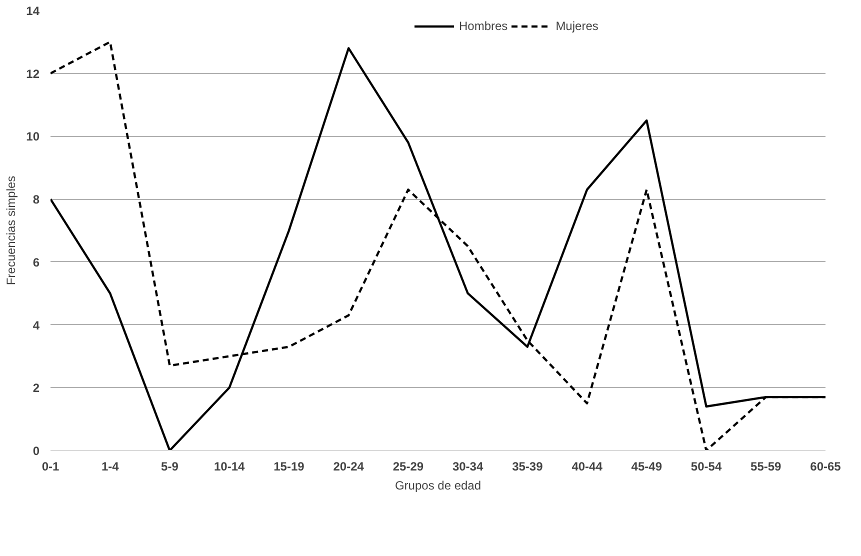 The width and height of the screenshot is (861, 556). Describe the element at coordinates (170, 467) in the screenshot. I see `x-tick-label: 5-9` at that location.